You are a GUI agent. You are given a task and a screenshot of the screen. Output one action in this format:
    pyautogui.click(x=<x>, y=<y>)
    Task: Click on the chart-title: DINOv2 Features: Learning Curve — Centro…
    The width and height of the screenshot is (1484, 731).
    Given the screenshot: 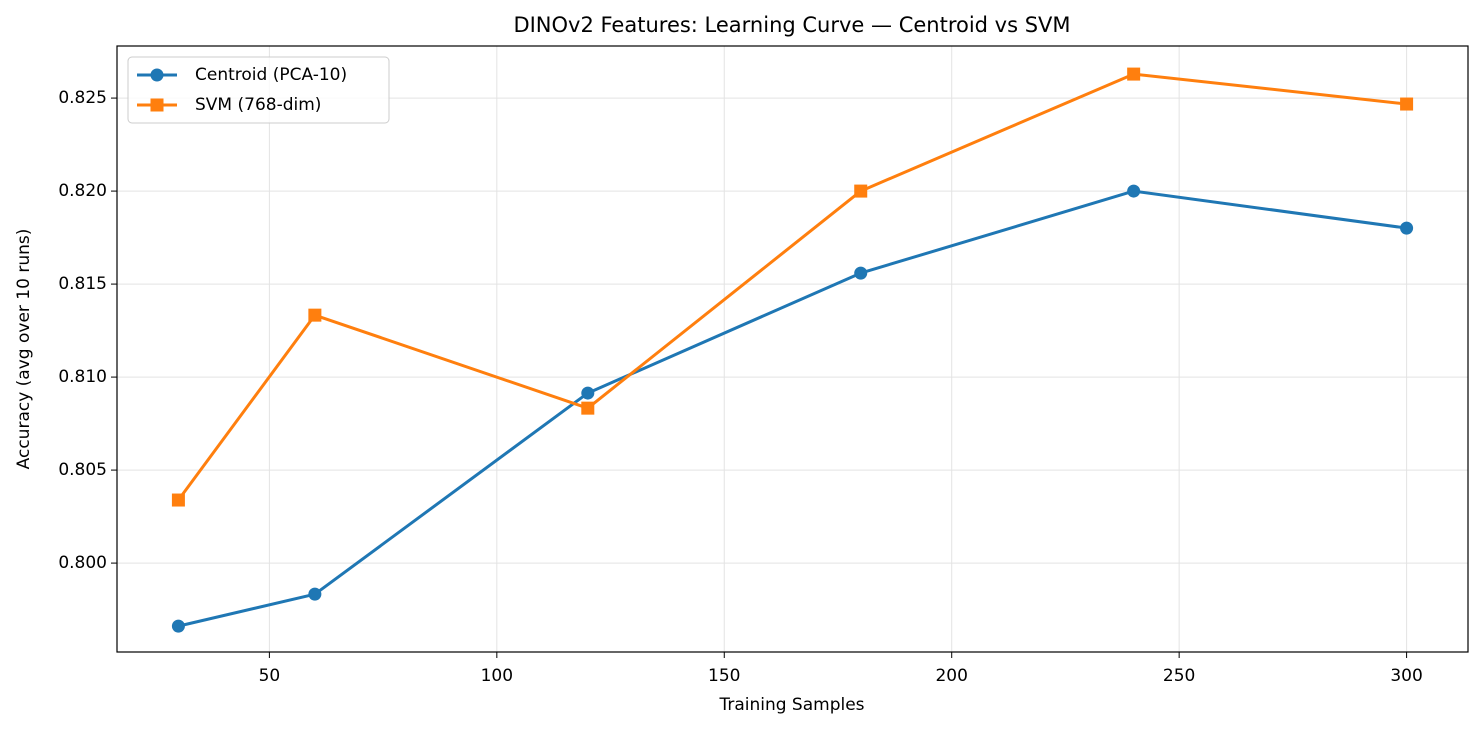 What is the action you would take?
    pyautogui.click(x=791, y=25)
    